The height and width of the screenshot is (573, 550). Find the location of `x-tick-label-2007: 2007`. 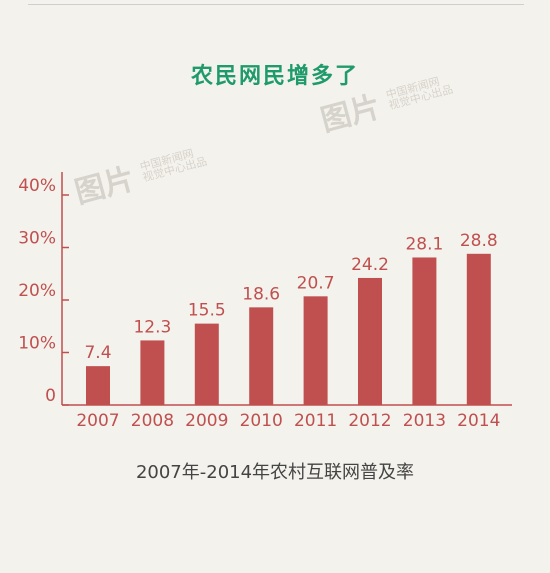

x-tick-label-2007: 2007 is located at coordinates (97, 421).